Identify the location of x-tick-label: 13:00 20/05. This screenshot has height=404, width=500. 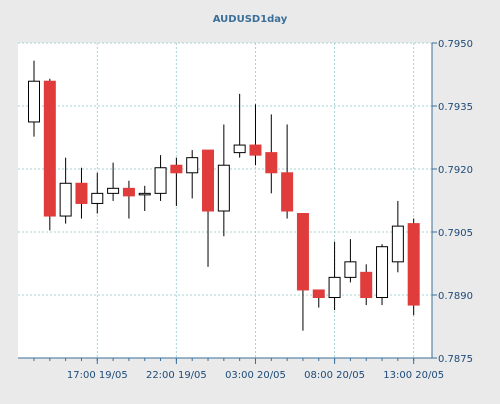
(413, 375).